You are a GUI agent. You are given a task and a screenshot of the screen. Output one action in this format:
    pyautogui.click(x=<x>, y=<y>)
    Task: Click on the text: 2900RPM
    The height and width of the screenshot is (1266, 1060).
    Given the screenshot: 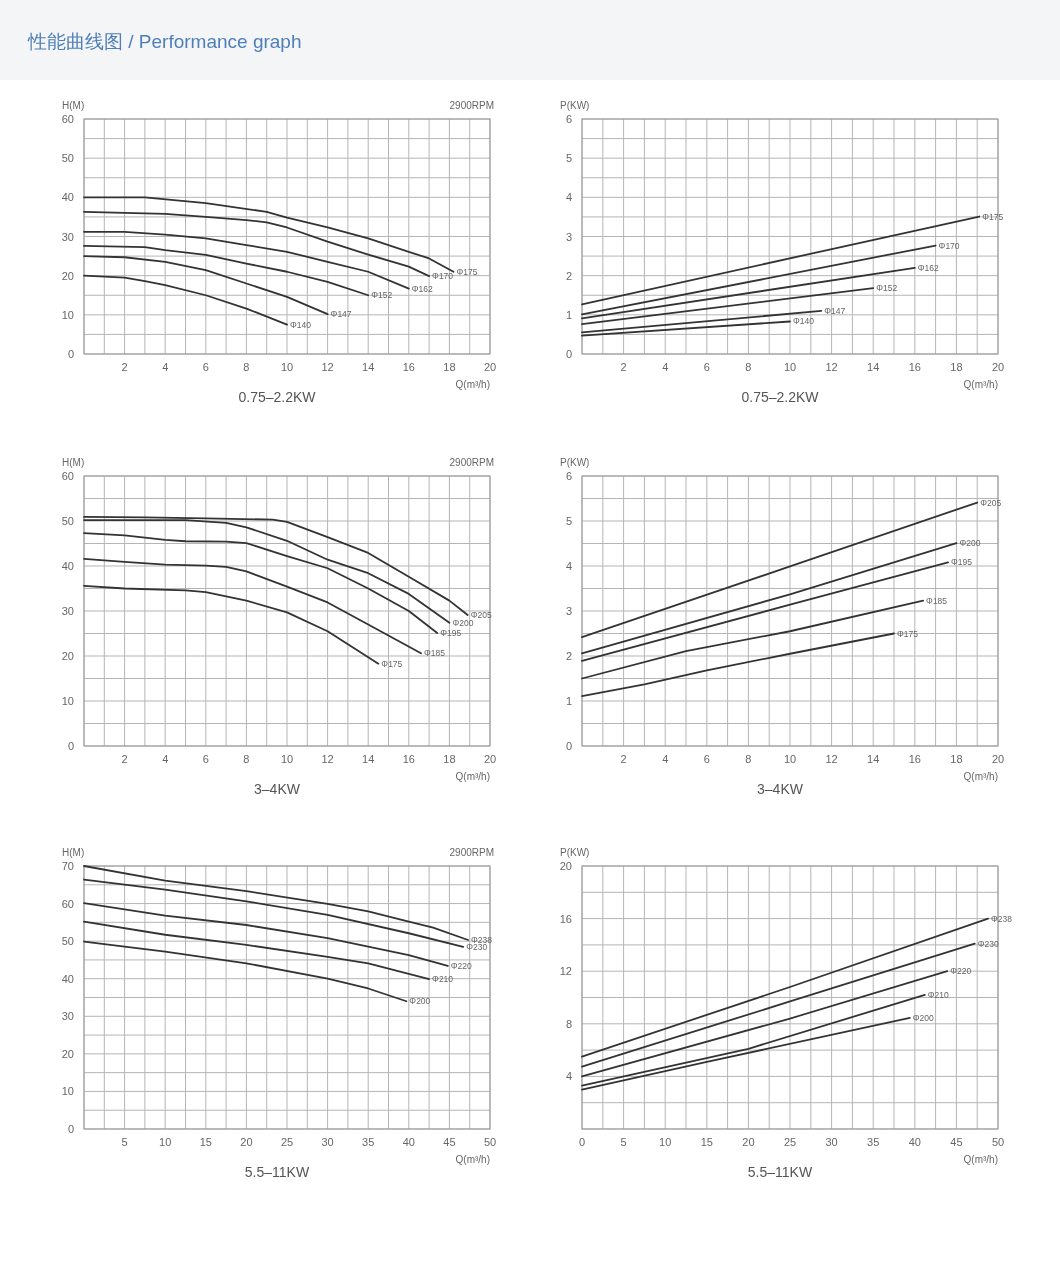 What is the action you would take?
    pyautogui.click(x=471, y=105)
    